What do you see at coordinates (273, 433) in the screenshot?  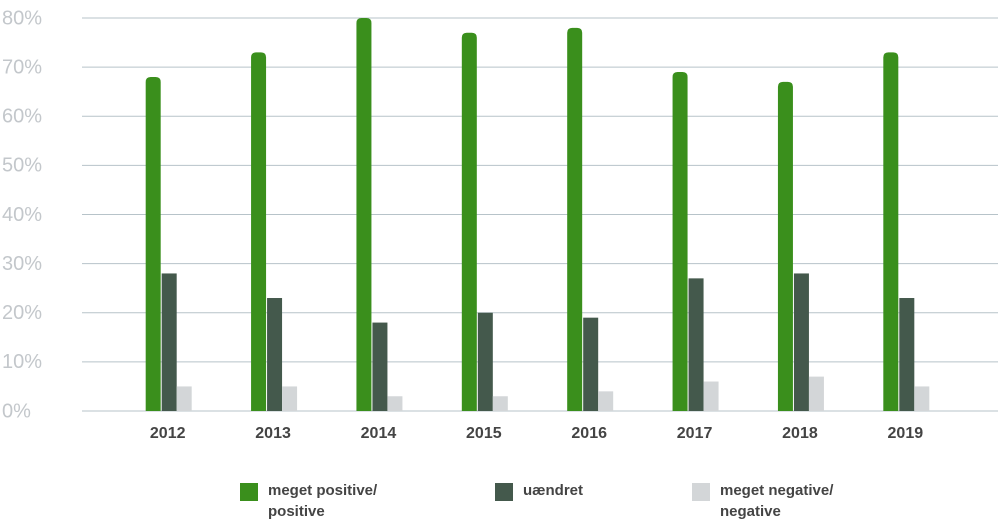 I see `x-tick-label: 2013` at bounding box center [273, 433].